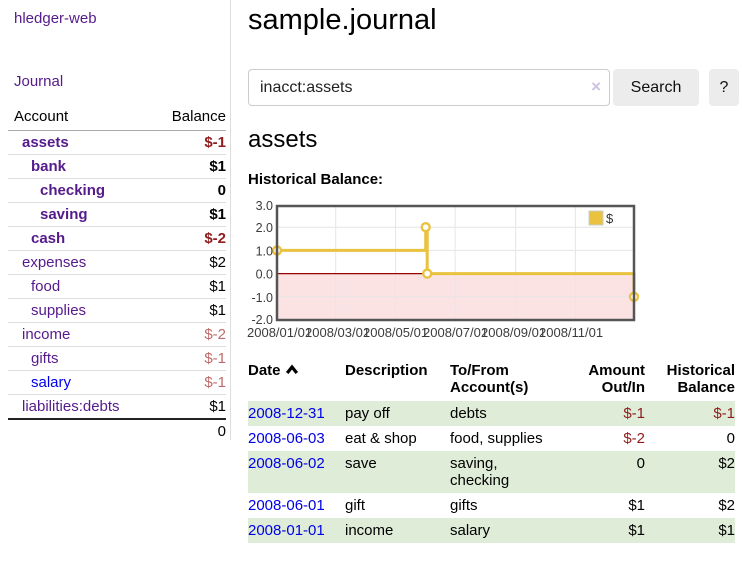 The height and width of the screenshot is (582, 742). I want to click on account-balance: $2, so click(187, 262).